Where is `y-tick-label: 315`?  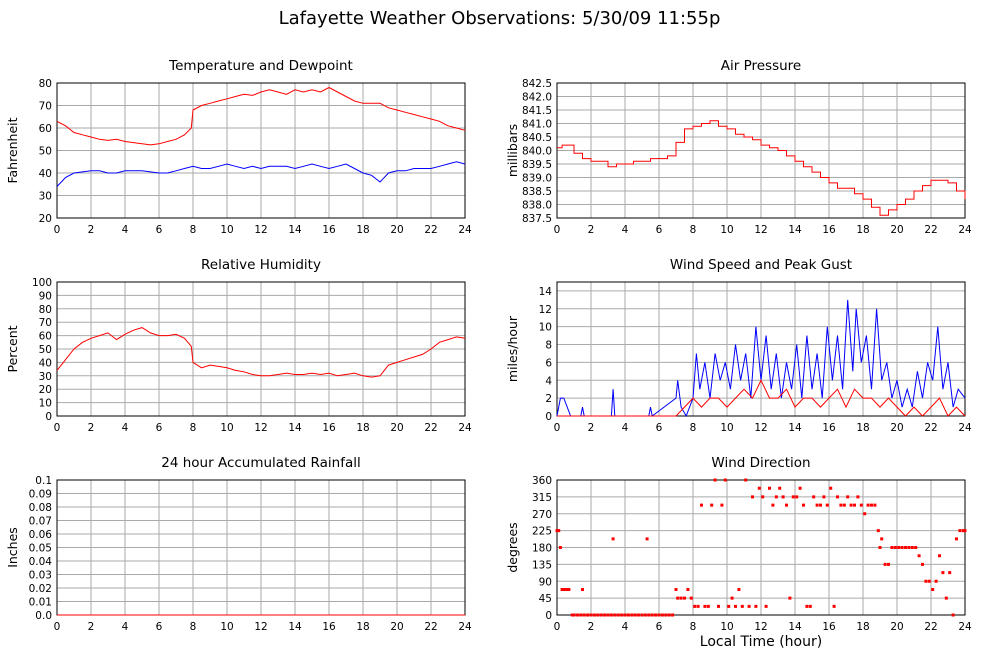 y-tick-label: 315 is located at coordinates (542, 498).